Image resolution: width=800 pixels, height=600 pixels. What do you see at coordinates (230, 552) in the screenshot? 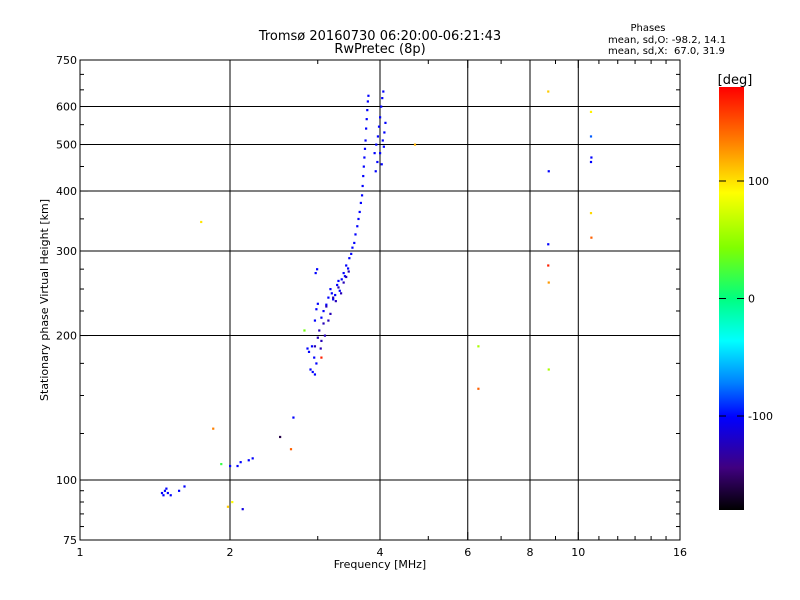
I see `x-tick-label: 2` at bounding box center [230, 552].